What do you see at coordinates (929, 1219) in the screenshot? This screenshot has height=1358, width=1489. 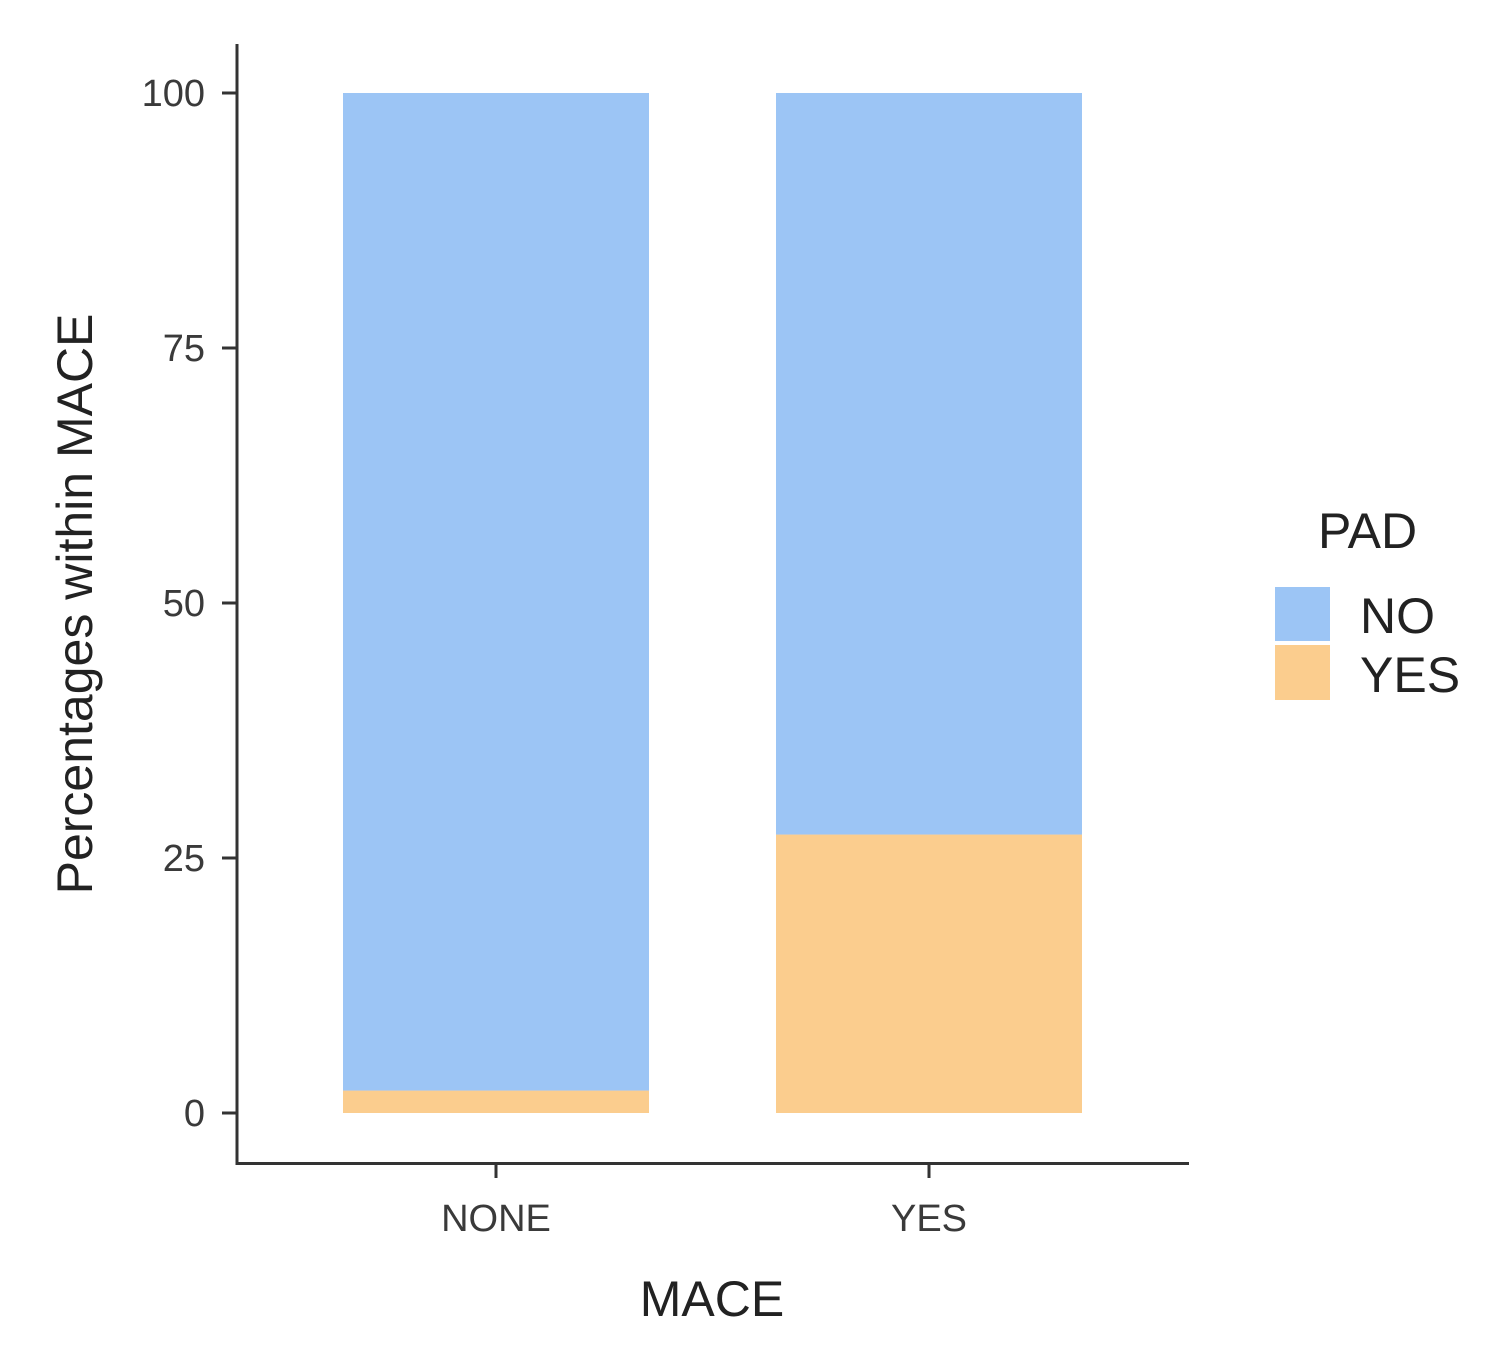 I see `x-tick-label: YES` at bounding box center [929, 1219].